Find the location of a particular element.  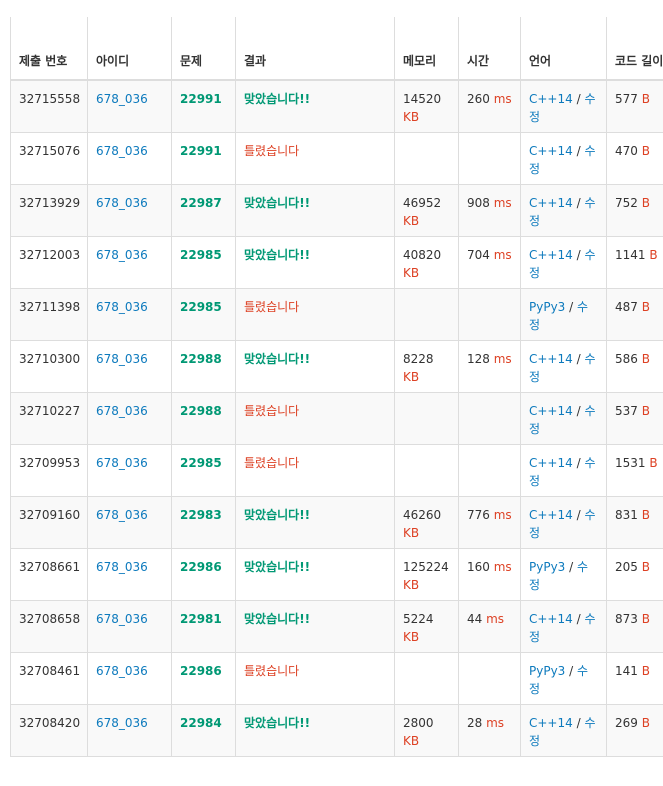

problem-cell: 22983 is located at coordinates (204, 522).